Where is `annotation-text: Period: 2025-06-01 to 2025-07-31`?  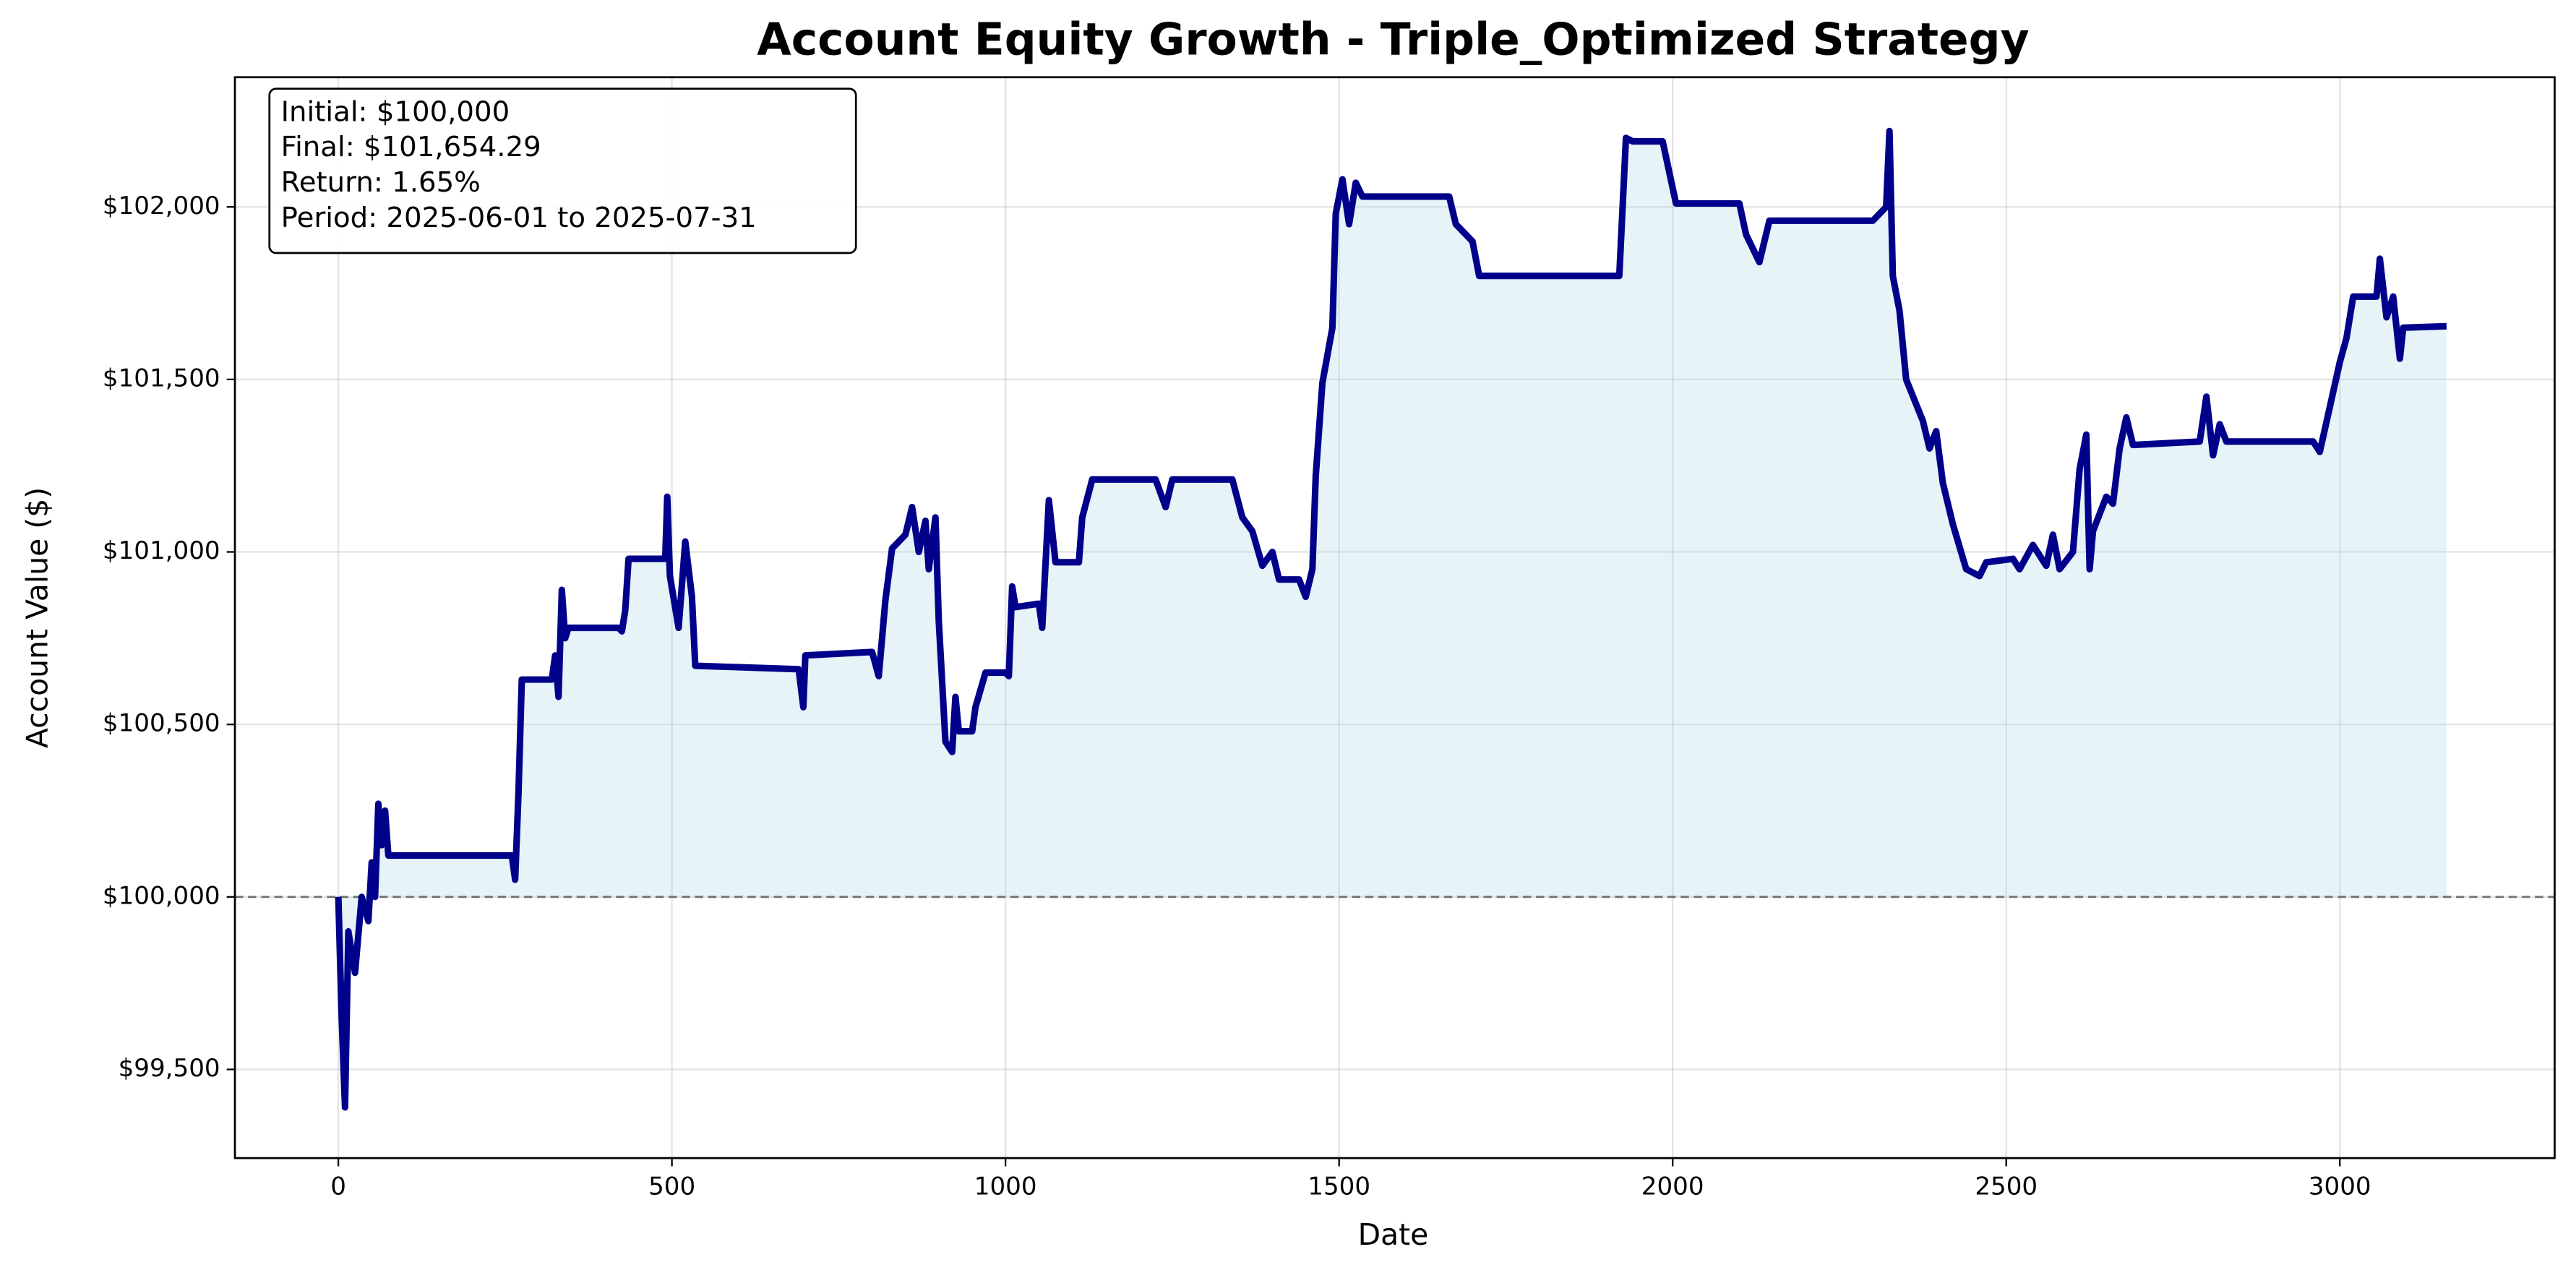
annotation-text: Period: 2025-06-01 to 2025-07-31 is located at coordinates (519, 218).